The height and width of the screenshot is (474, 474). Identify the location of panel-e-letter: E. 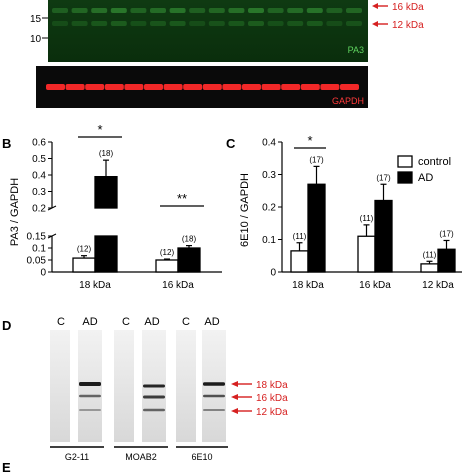
(6, 467).